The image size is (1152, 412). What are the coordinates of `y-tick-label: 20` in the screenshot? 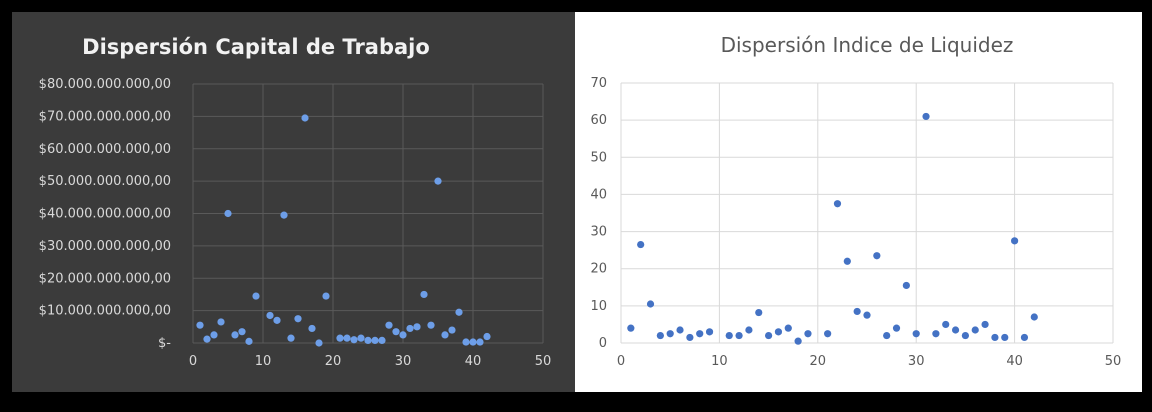 It's located at (598, 269).